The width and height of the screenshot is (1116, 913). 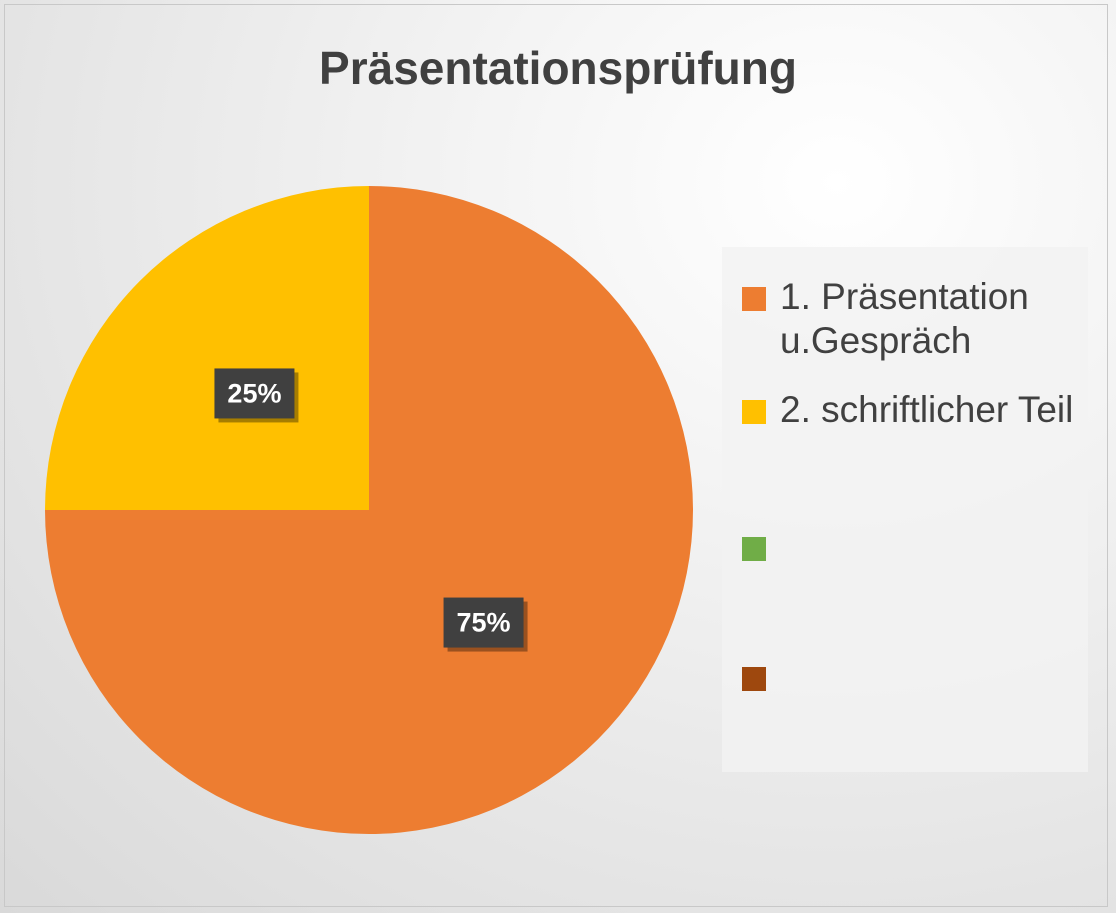 What do you see at coordinates (558, 68) in the screenshot?
I see `chart-title: Präsentationsprüfung` at bounding box center [558, 68].